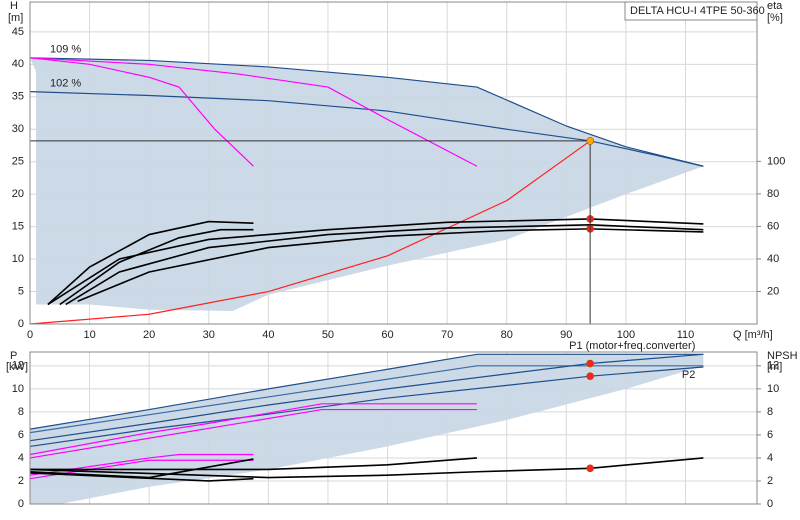  I want to click on y-tick-label: 12, so click(18, 366).